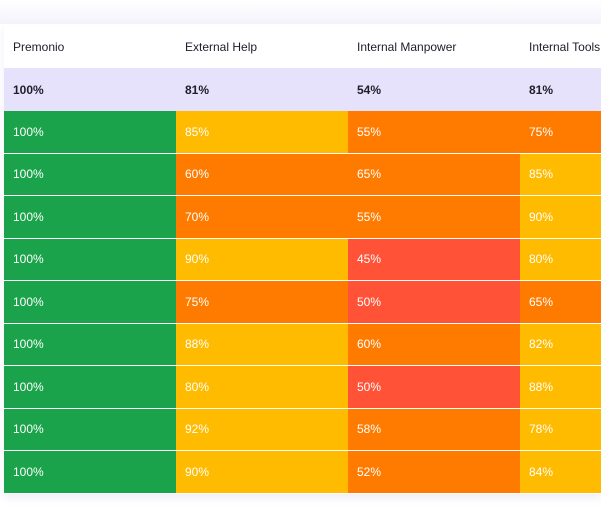 This screenshot has height=520, width=601. I want to click on summary-row: 100% 81% 54% 81%, so click(302, 89).